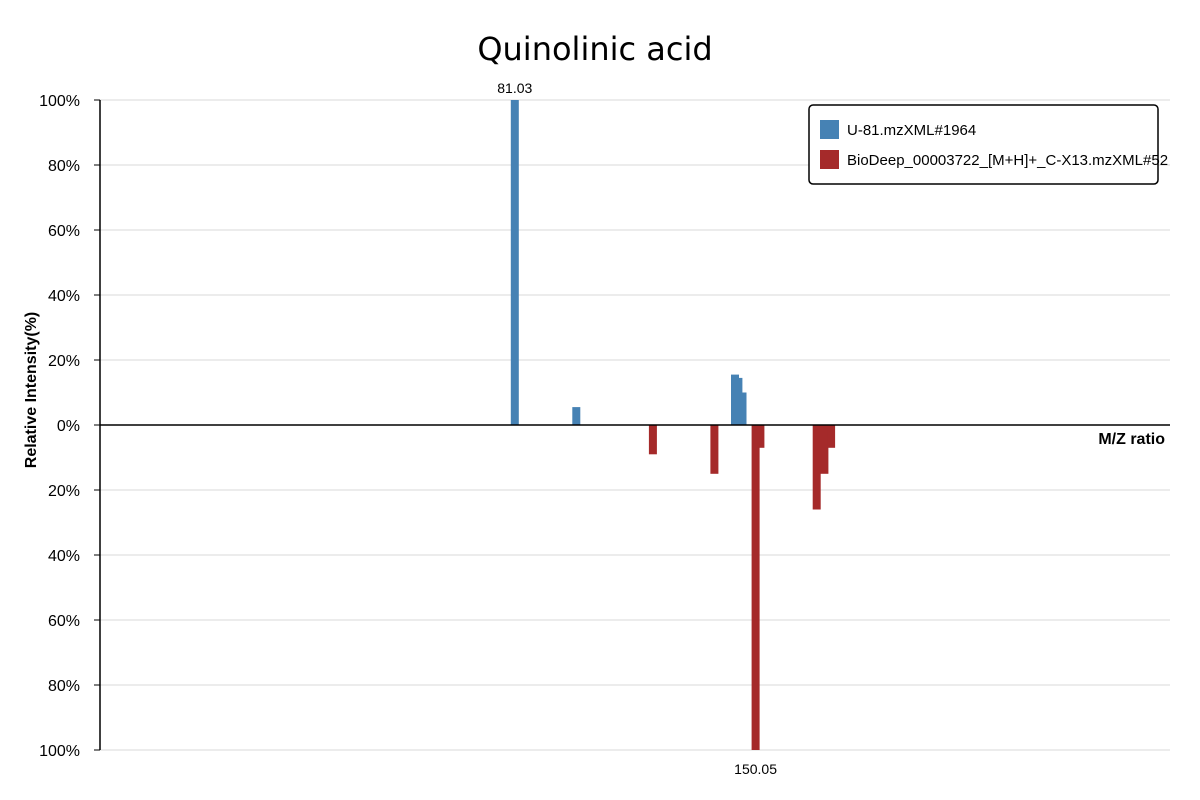 This screenshot has height=800, width=1200. What do you see at coordinates (64, 491) in the screenshot?
I see `y-tick-lower-0: 20%` at bounding box center [64, 491].